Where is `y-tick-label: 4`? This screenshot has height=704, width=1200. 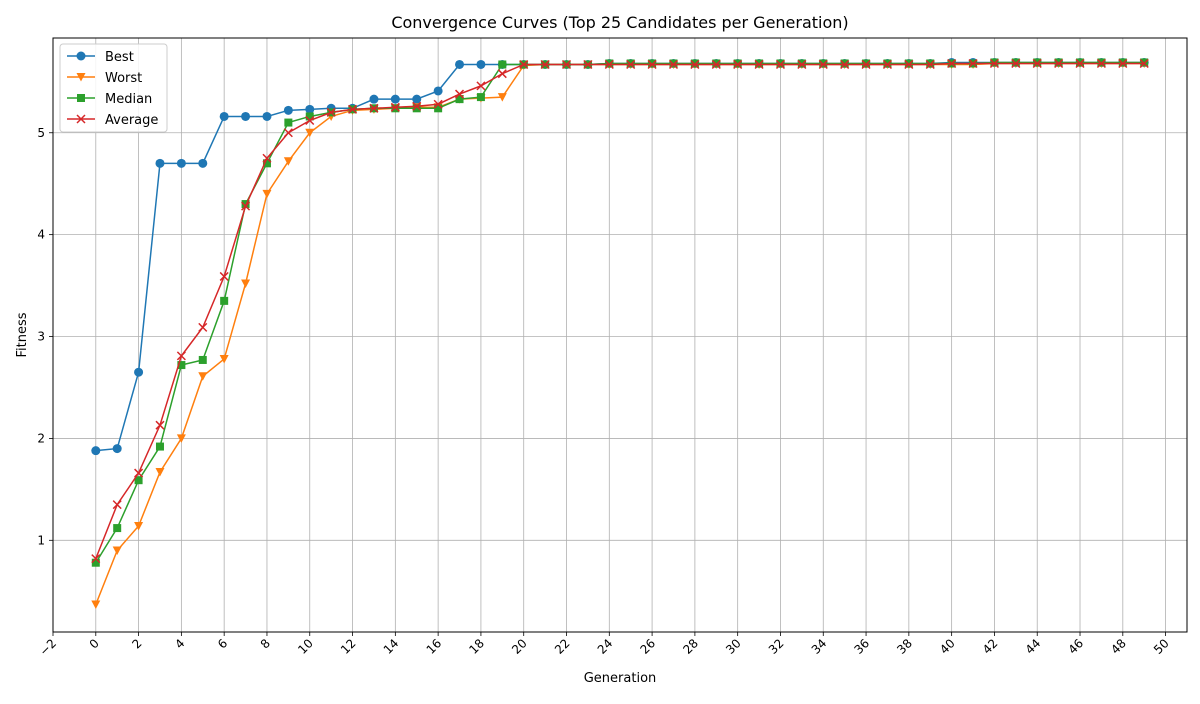 y-tick-label: 4 is located at coordinates (41, 235).